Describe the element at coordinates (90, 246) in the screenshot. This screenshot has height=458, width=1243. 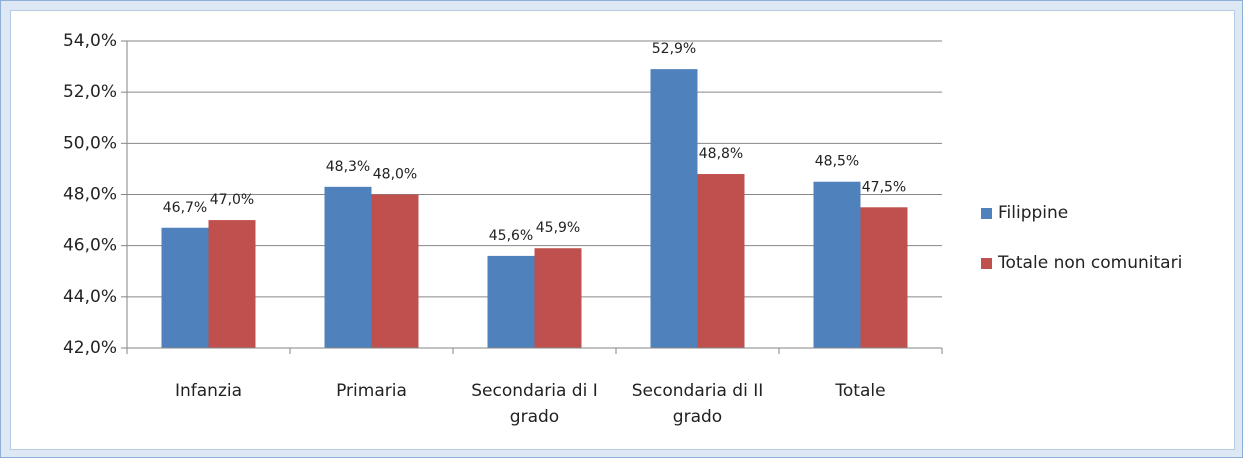
I see `y-tick-label: 46,0%` at that location.